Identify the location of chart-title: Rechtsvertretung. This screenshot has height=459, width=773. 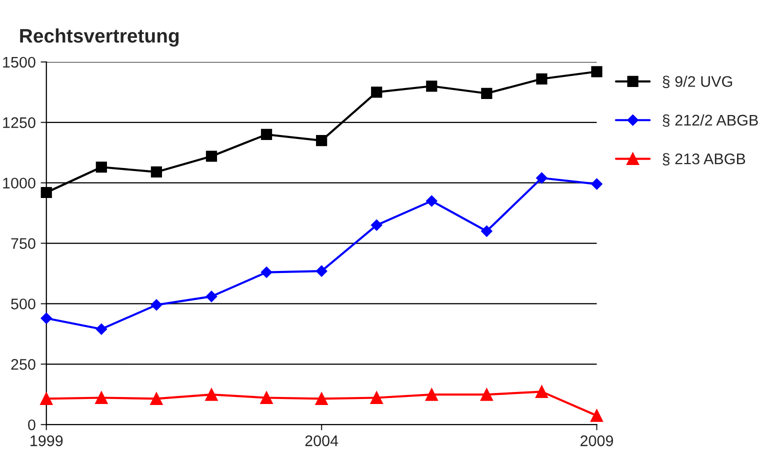
(99, 37).